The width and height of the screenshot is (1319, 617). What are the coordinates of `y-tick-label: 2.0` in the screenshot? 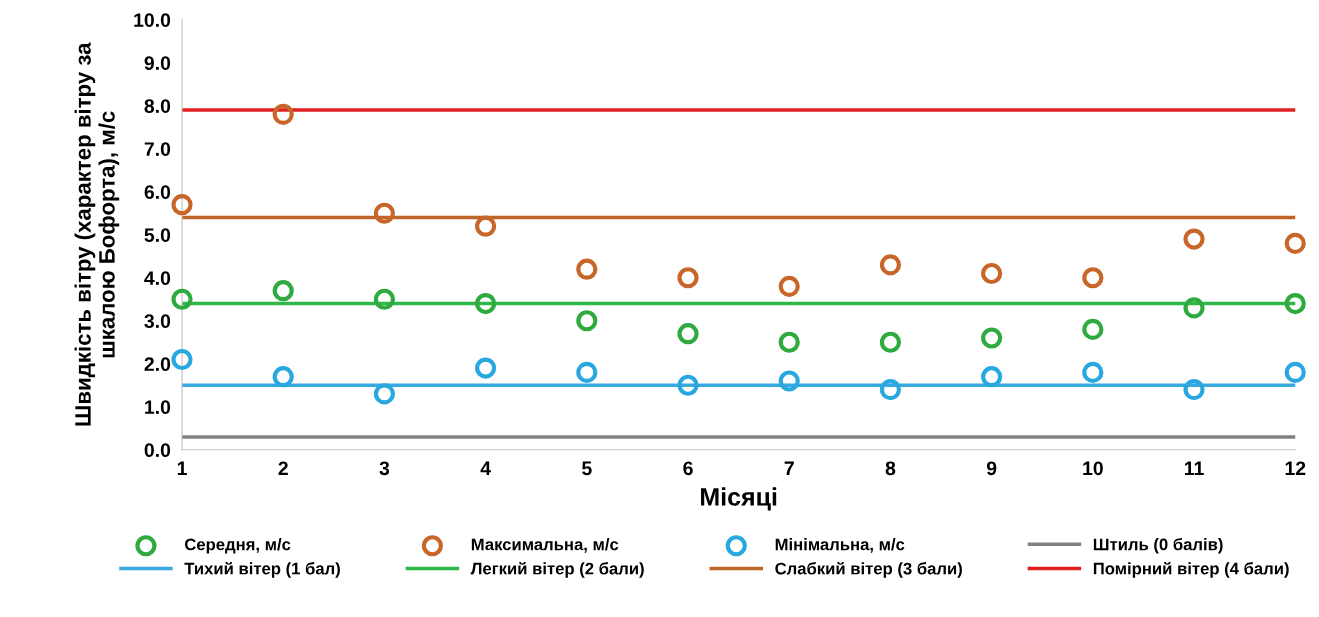 It's located at (157, 364).